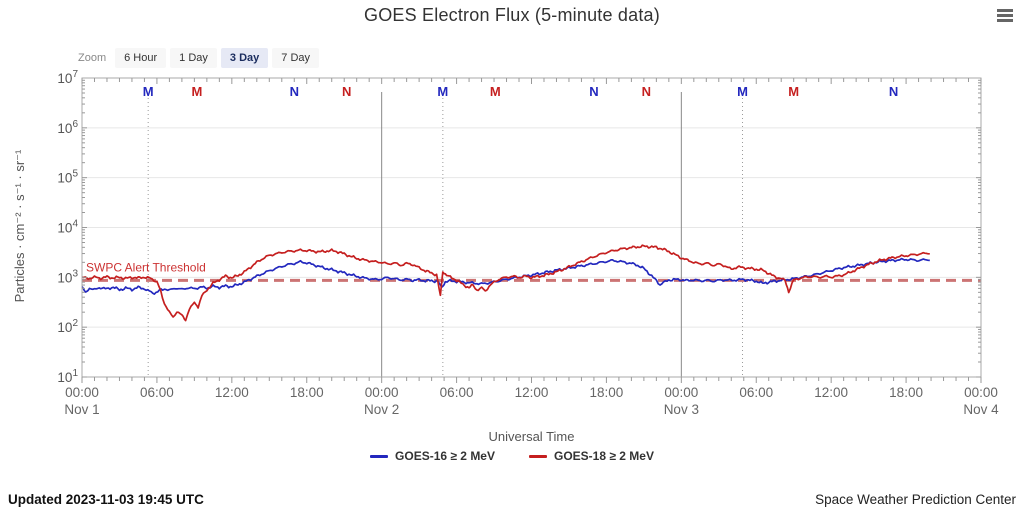 The height and width of the screenshot is (510, 1024). Describe the element at coordinates (1005, 16) in the screenshot. I see `chart-menu-button hamburger-icon` at that location.